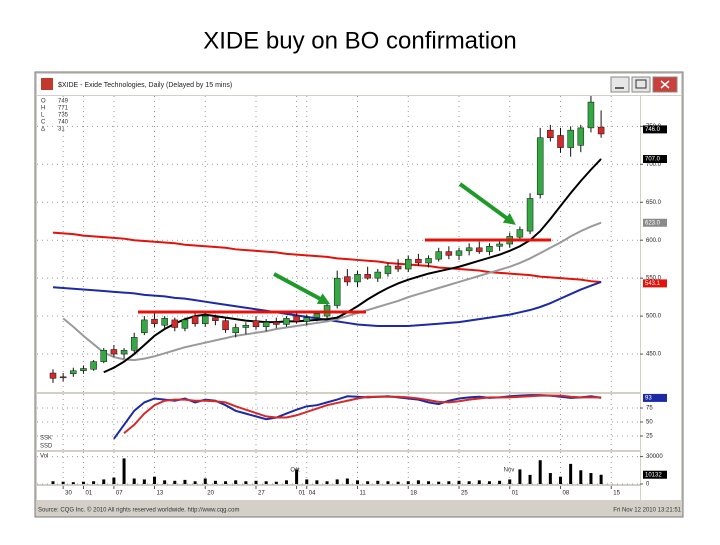 Image resolution: width=720 pixels, height=545 pixels. I want to click on quote-value: 31, so click(61, 130).